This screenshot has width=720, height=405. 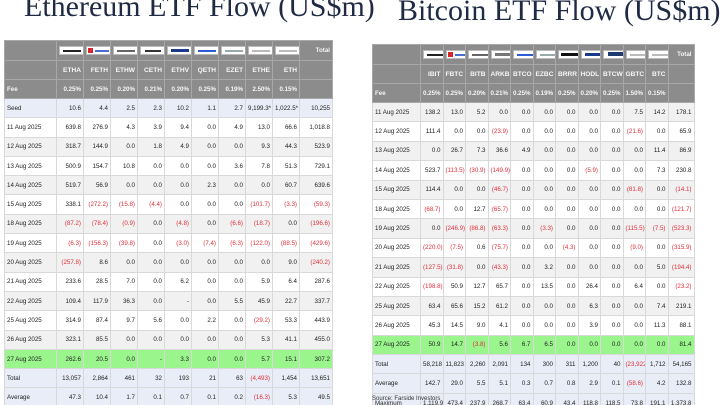 I want to click on flow-cell: 87.4, so click(x=97, y=320).